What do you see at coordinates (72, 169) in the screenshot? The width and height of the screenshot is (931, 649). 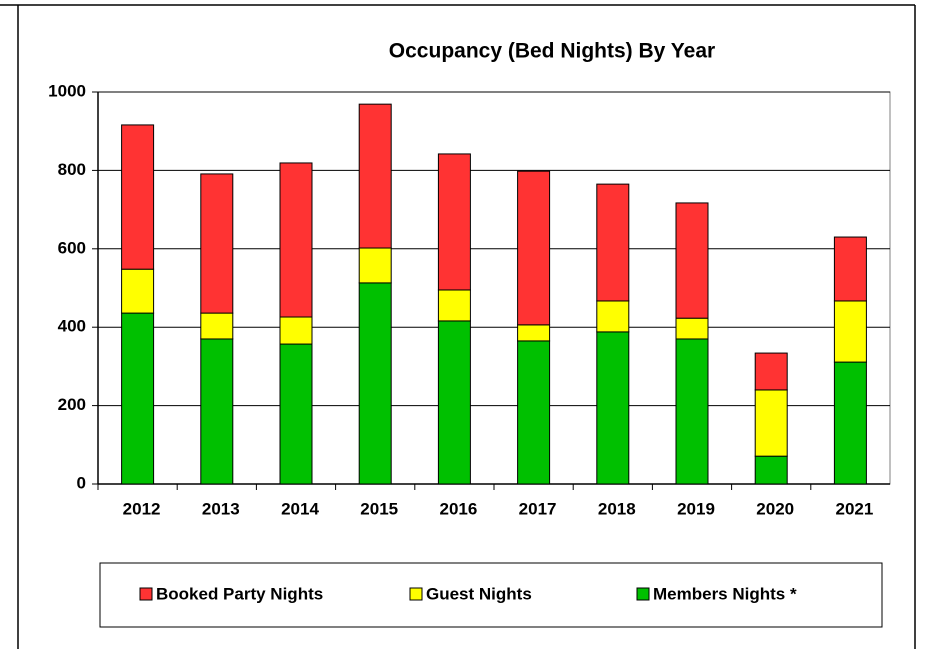 I see `y-tick-label: 800` at bounding box center [72, 169].